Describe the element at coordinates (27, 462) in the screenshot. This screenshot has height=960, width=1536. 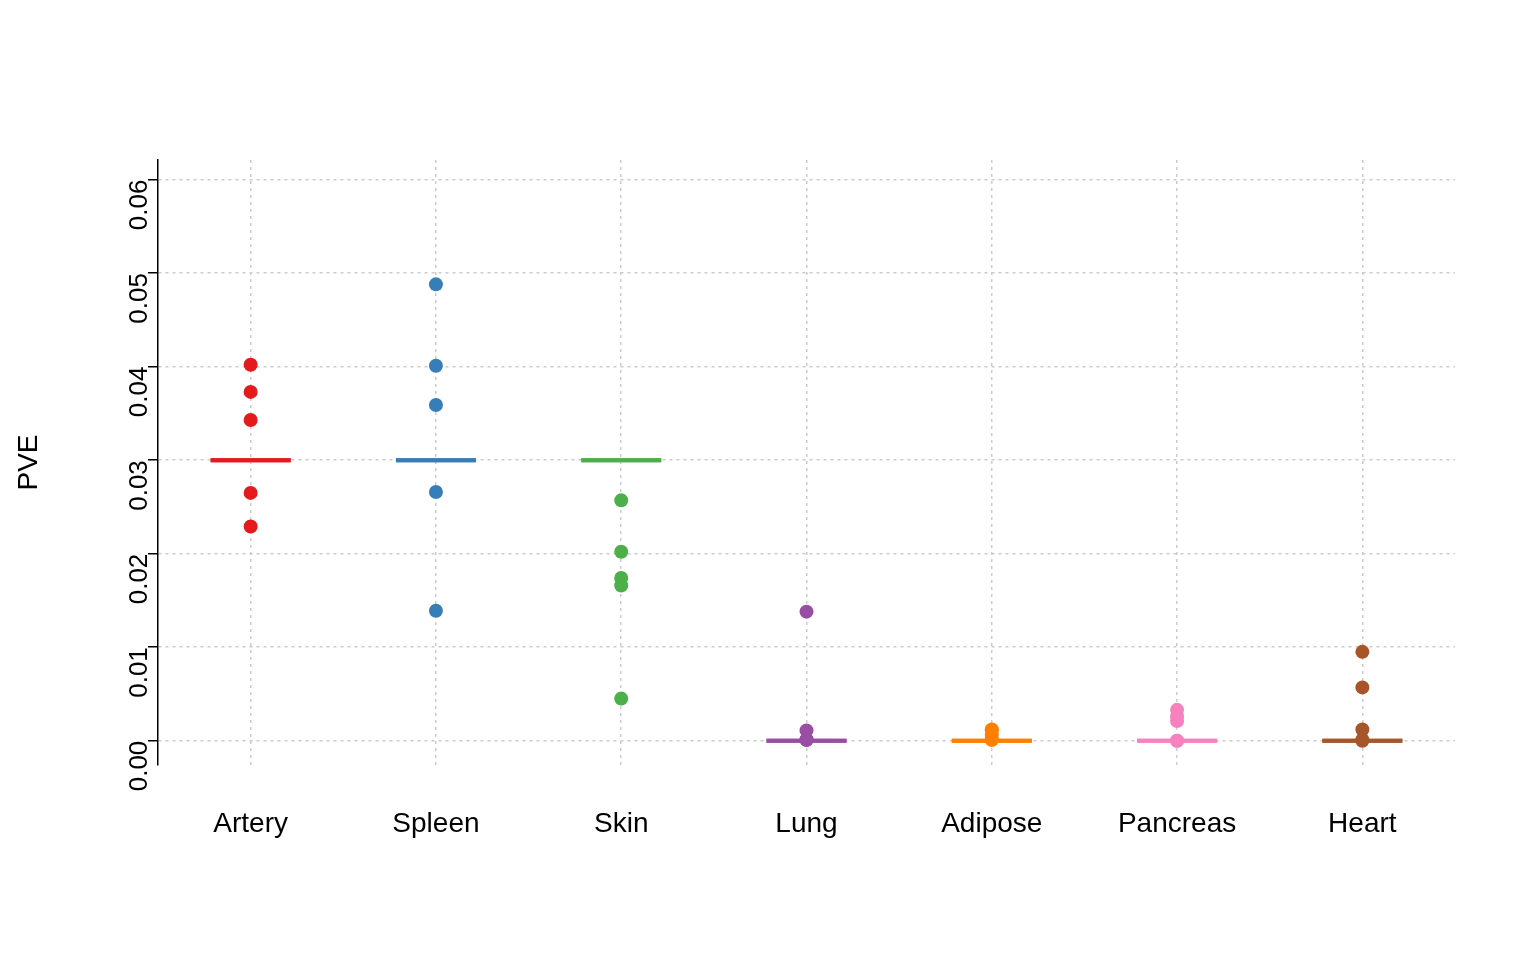
I see `y-axis-title: PVE` at that location.